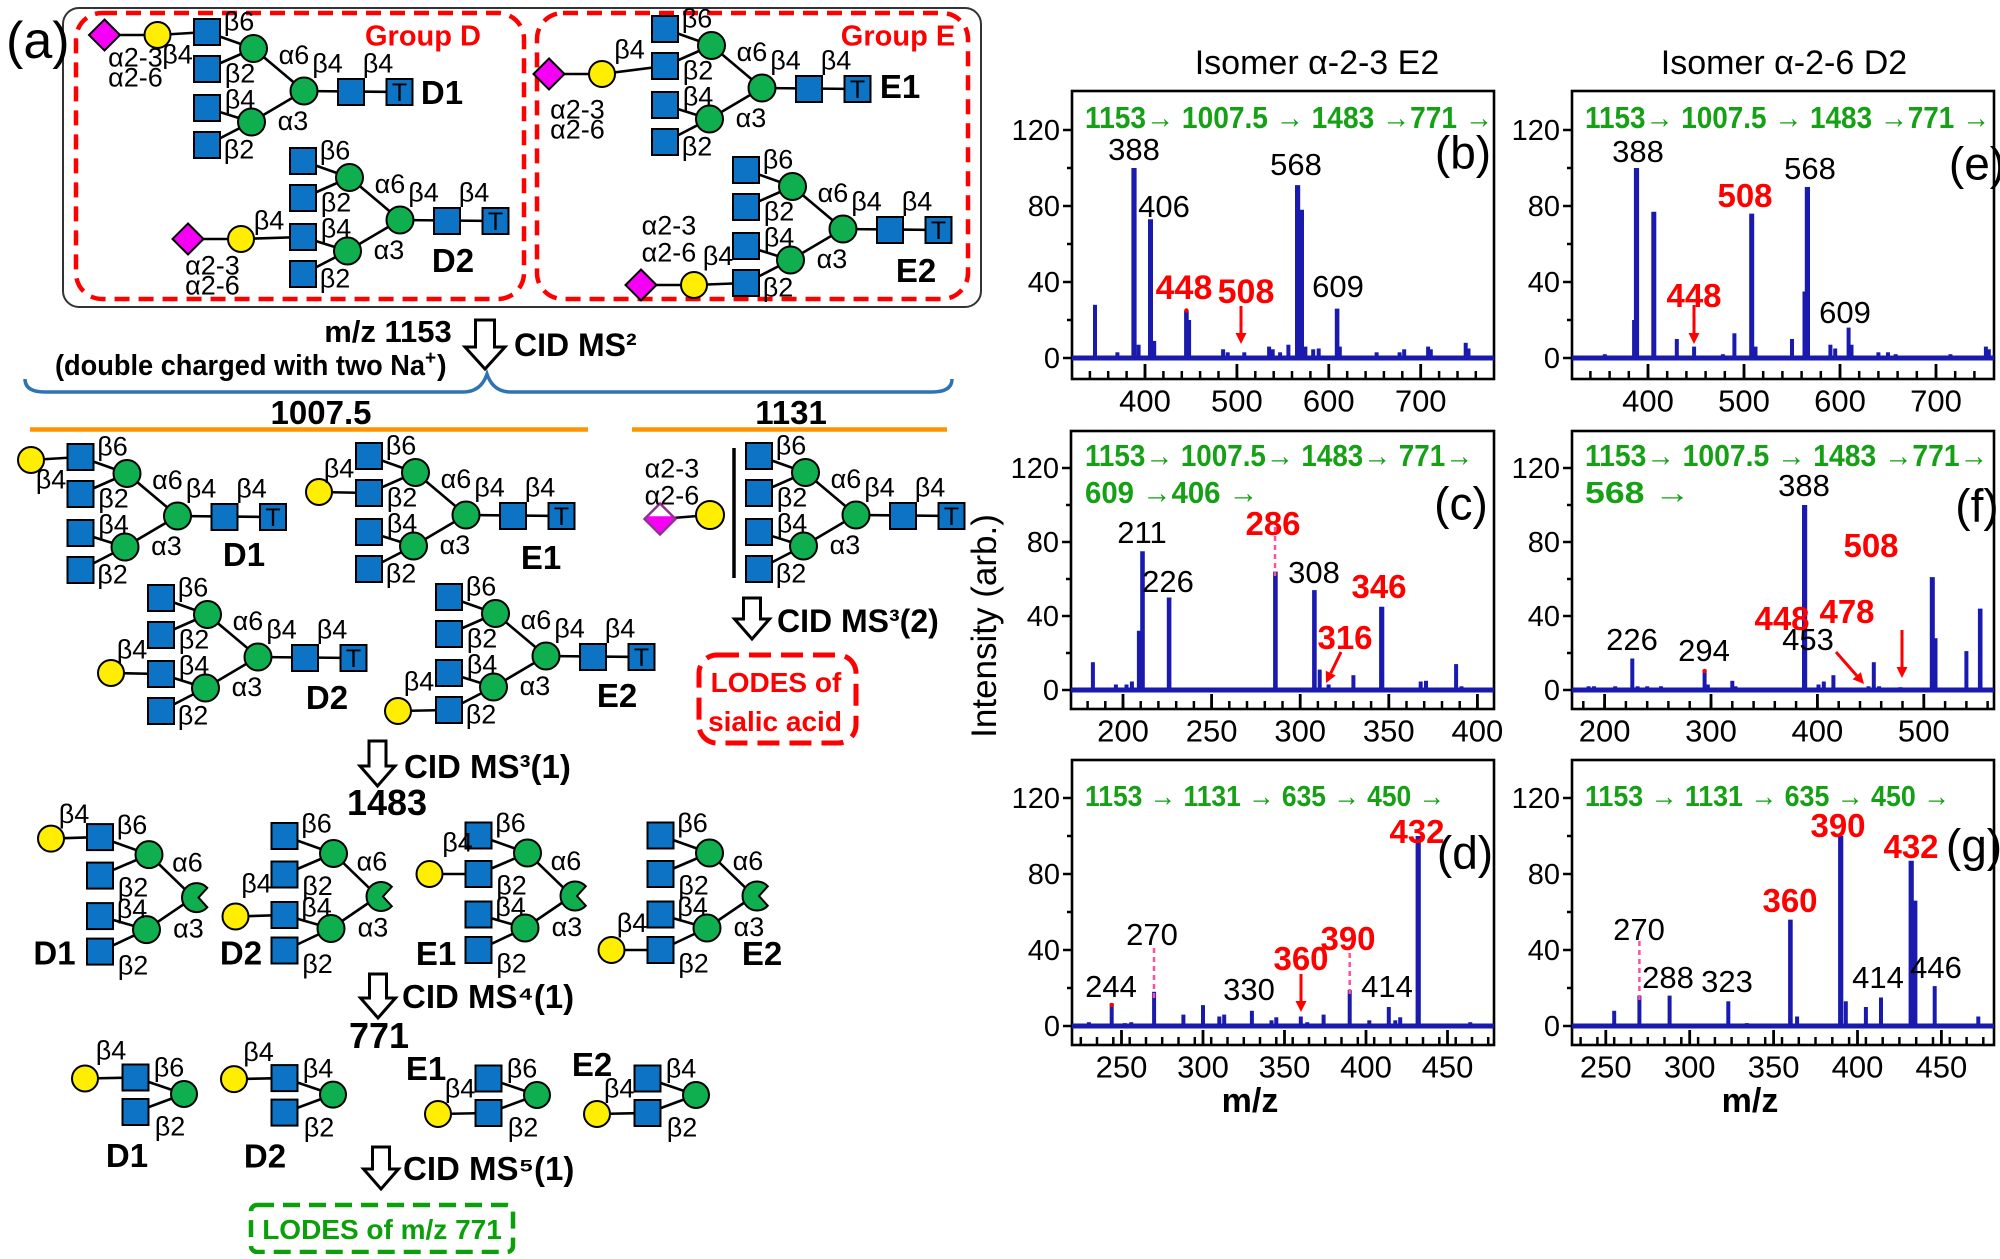 The height and width of the screenshot is (1259, 2000). What do you see at coordinates (1808, 639) in the screenshot?
I see `svg-text: 453` at bounding box center [1808, 639].